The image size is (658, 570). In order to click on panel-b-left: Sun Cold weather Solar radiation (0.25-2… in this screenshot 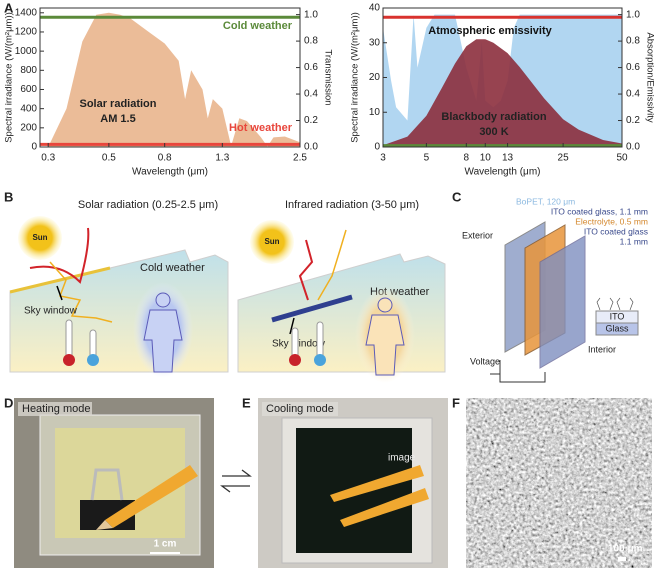, I will do `click(119, 288)`.